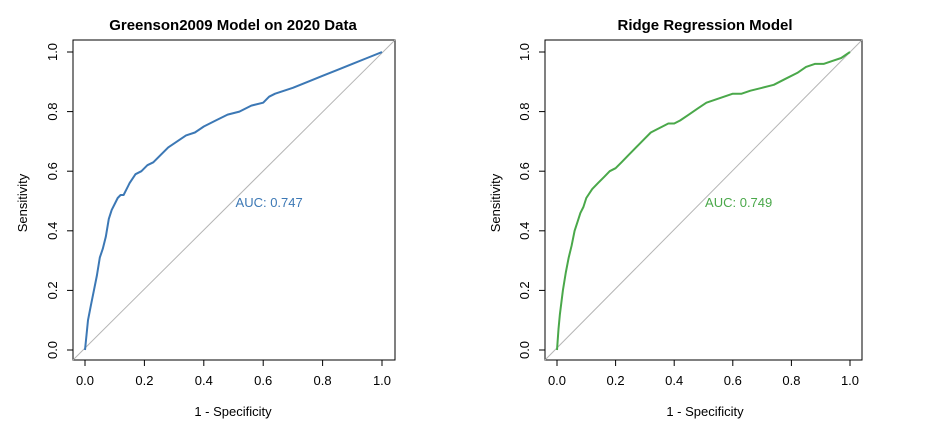 Image resolution: width=934 pixels, height=434 pixels. What do you see at coordinates (269, 202) in the screenshot?
I see `auc-annotation: AUC: 0.747` at bounding box center [269, 202].